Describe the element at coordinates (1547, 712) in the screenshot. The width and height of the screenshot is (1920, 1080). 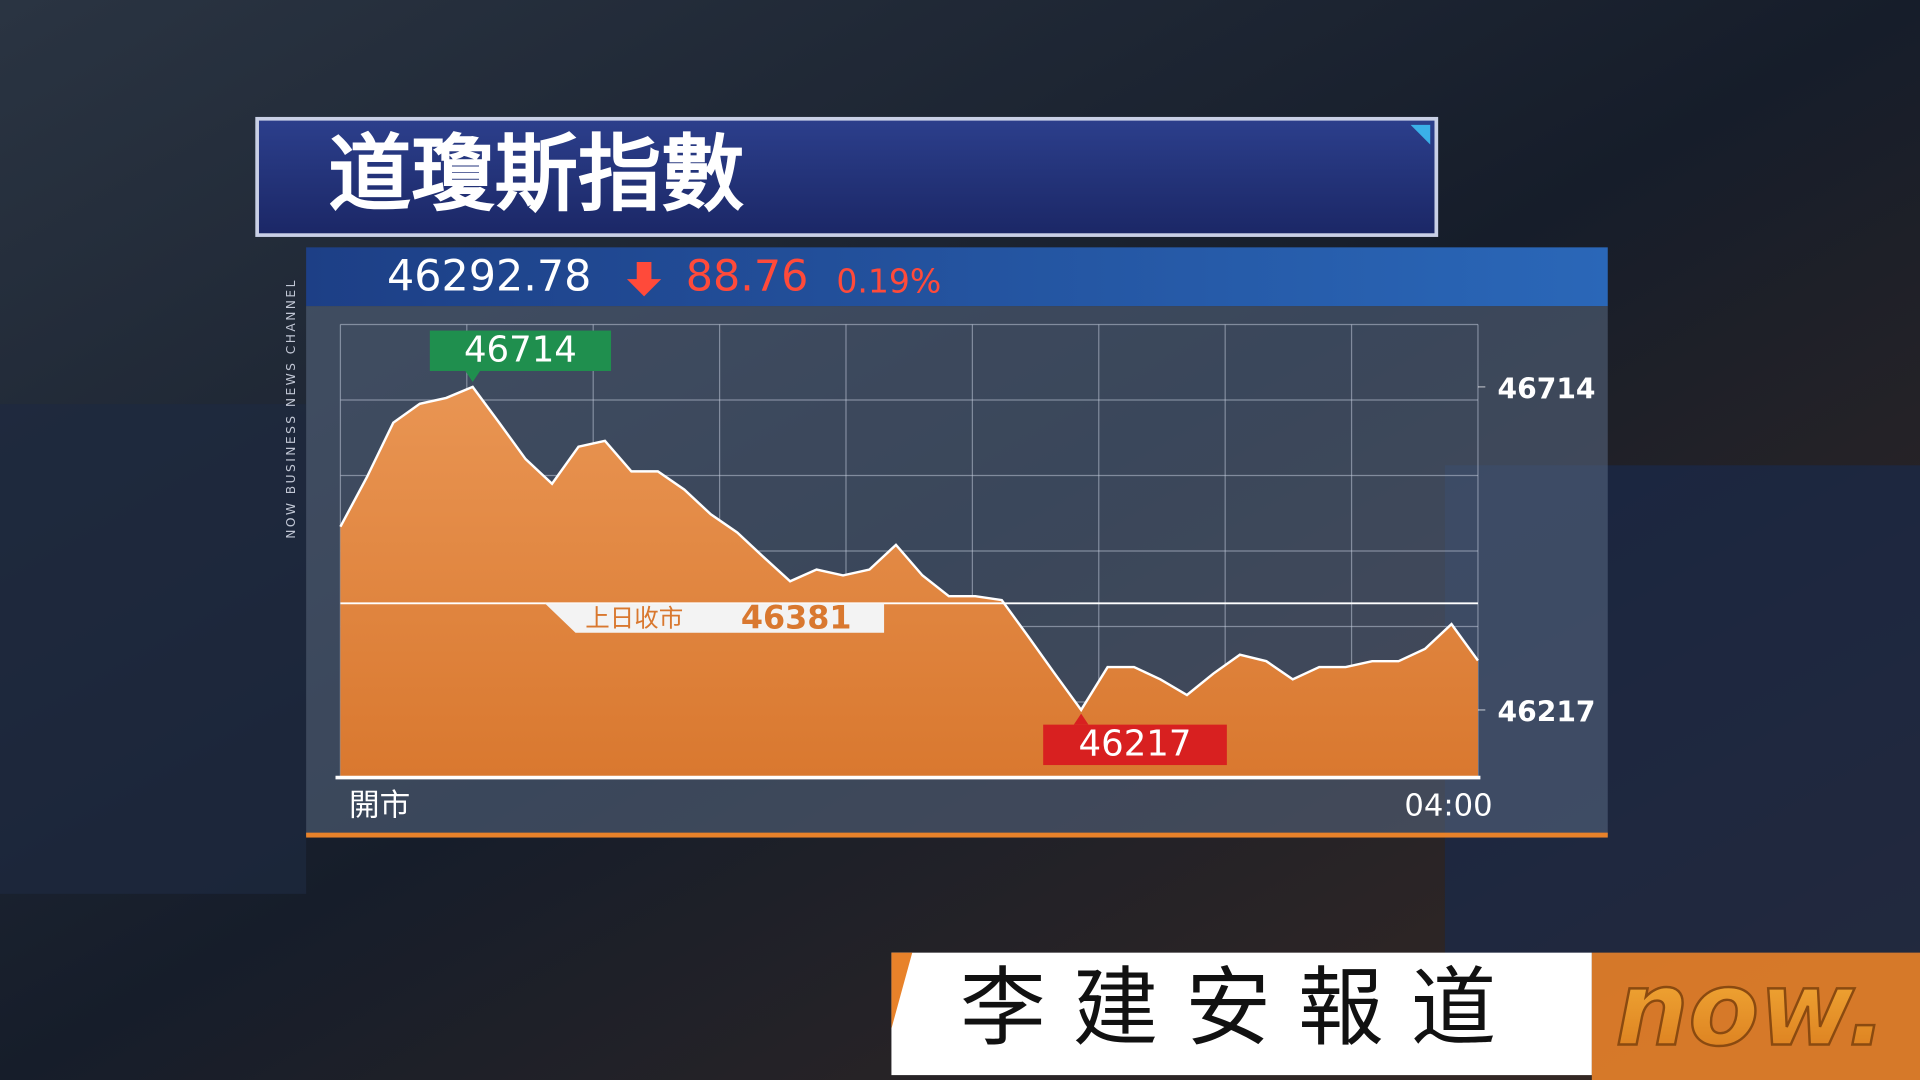
I see `y-tick-label: 46217` at that location.